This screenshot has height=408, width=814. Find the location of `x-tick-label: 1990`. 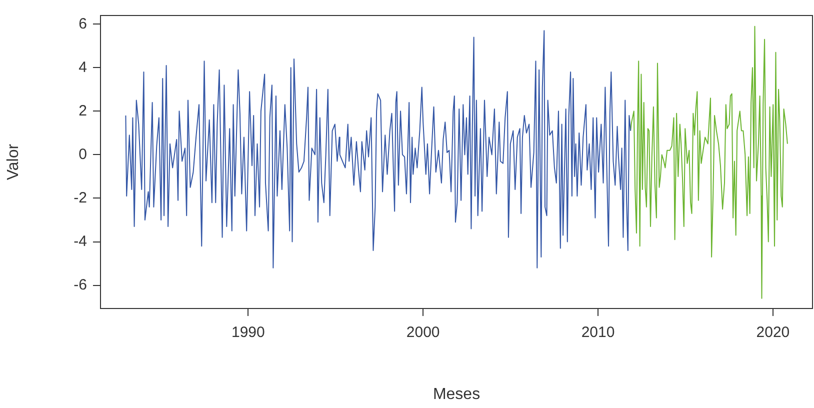

x-tick-label: 1990 is located at coordinates (248, 333).